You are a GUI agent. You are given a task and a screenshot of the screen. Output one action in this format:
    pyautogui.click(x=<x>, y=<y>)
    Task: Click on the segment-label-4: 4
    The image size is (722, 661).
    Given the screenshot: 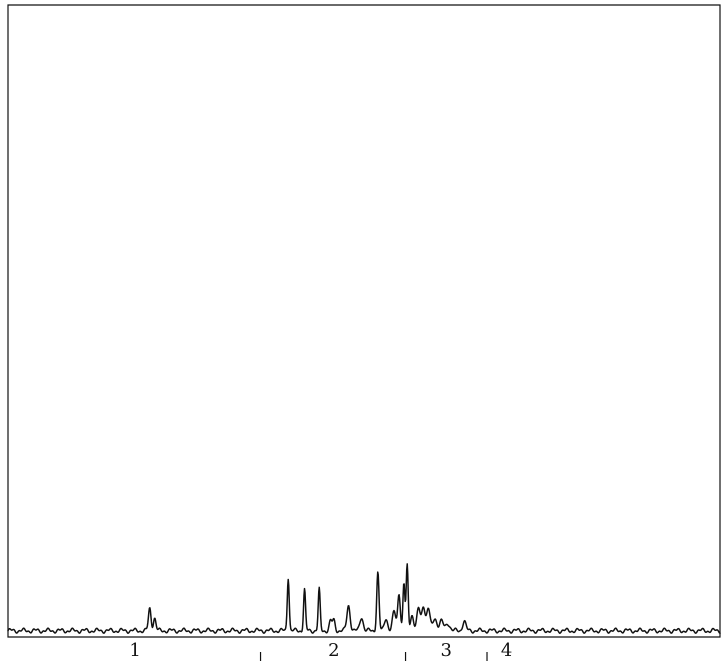 What is the action you would take?
    pyautogui.click(x=506, y=650)
    